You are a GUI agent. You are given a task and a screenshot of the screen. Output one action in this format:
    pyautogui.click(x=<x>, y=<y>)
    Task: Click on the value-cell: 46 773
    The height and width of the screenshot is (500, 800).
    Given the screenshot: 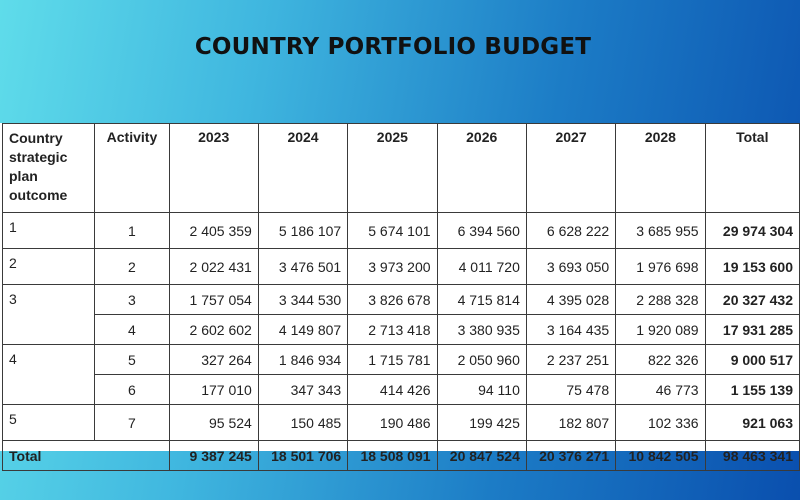 What is the action you would take?
    pyautogui.click(x=660, y=389)
    